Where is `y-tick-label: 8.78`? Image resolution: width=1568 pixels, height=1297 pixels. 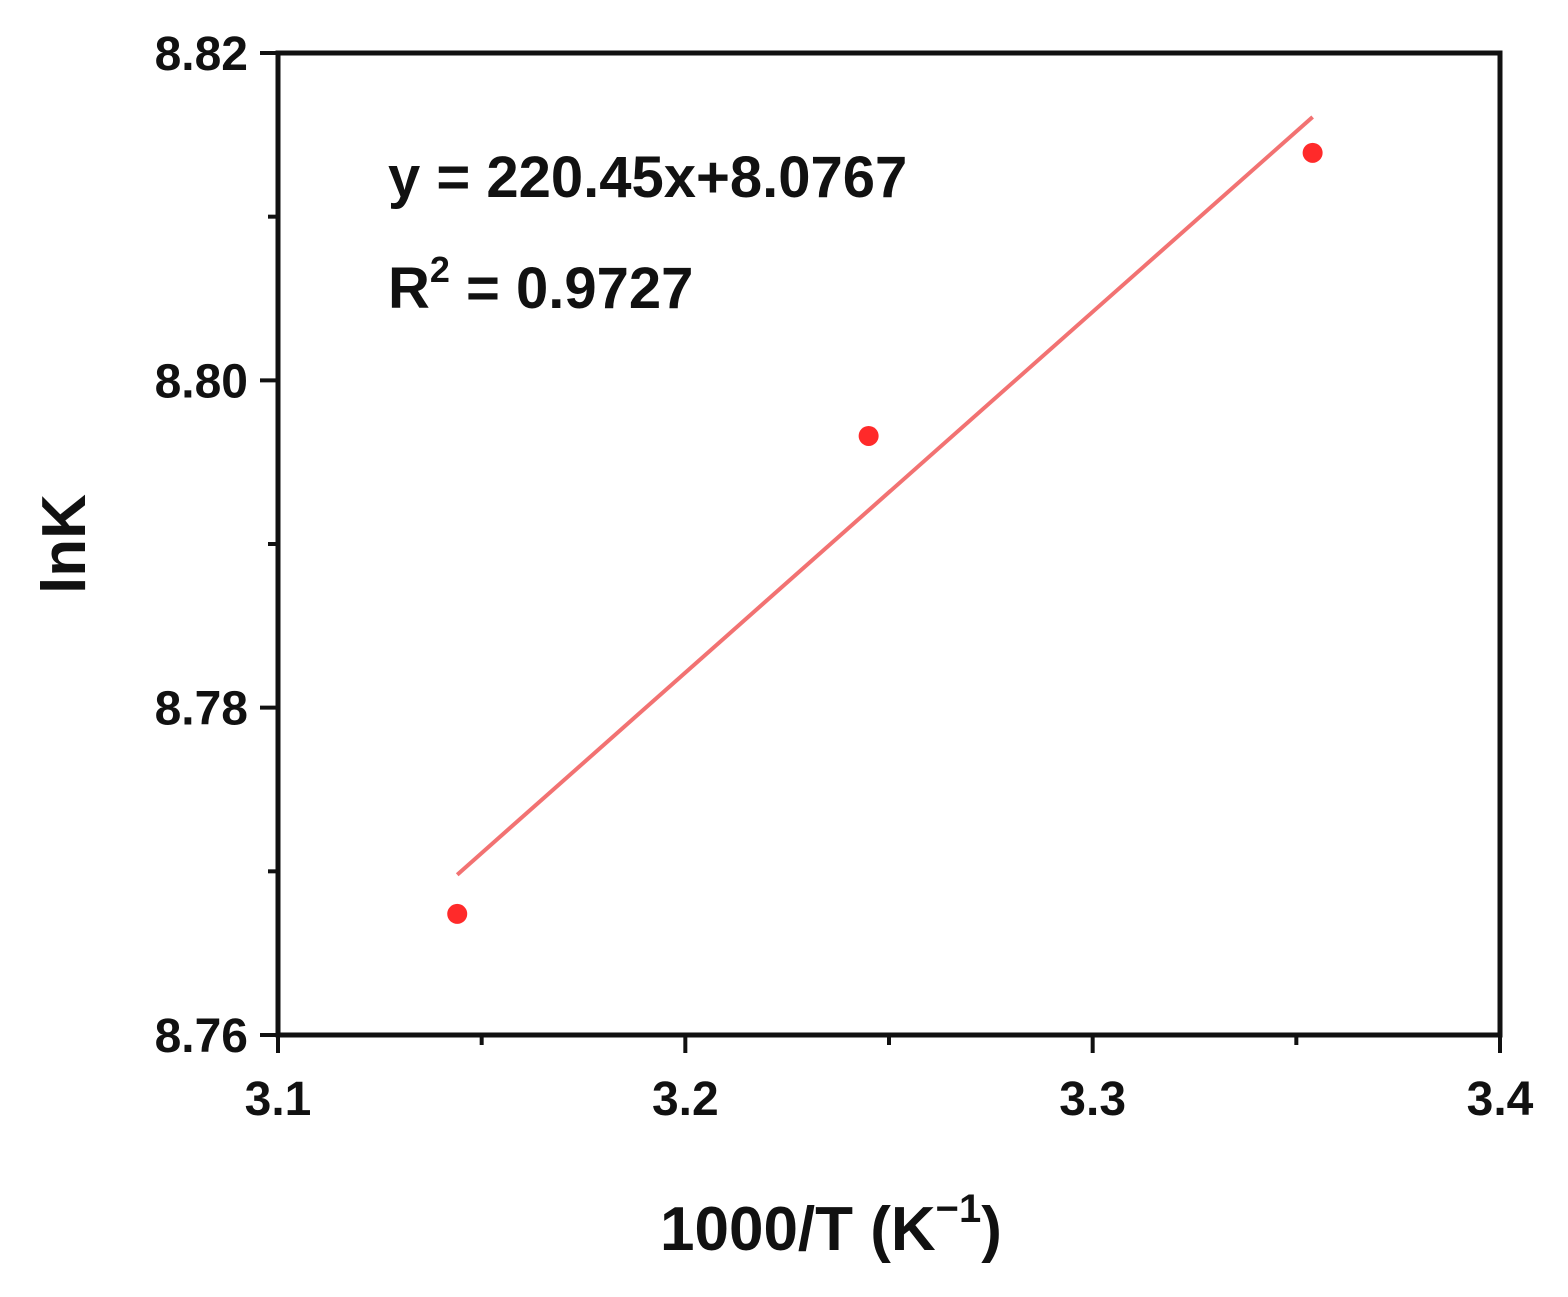
y-tick-label: 8.78 is located at coordinates (201, 709).